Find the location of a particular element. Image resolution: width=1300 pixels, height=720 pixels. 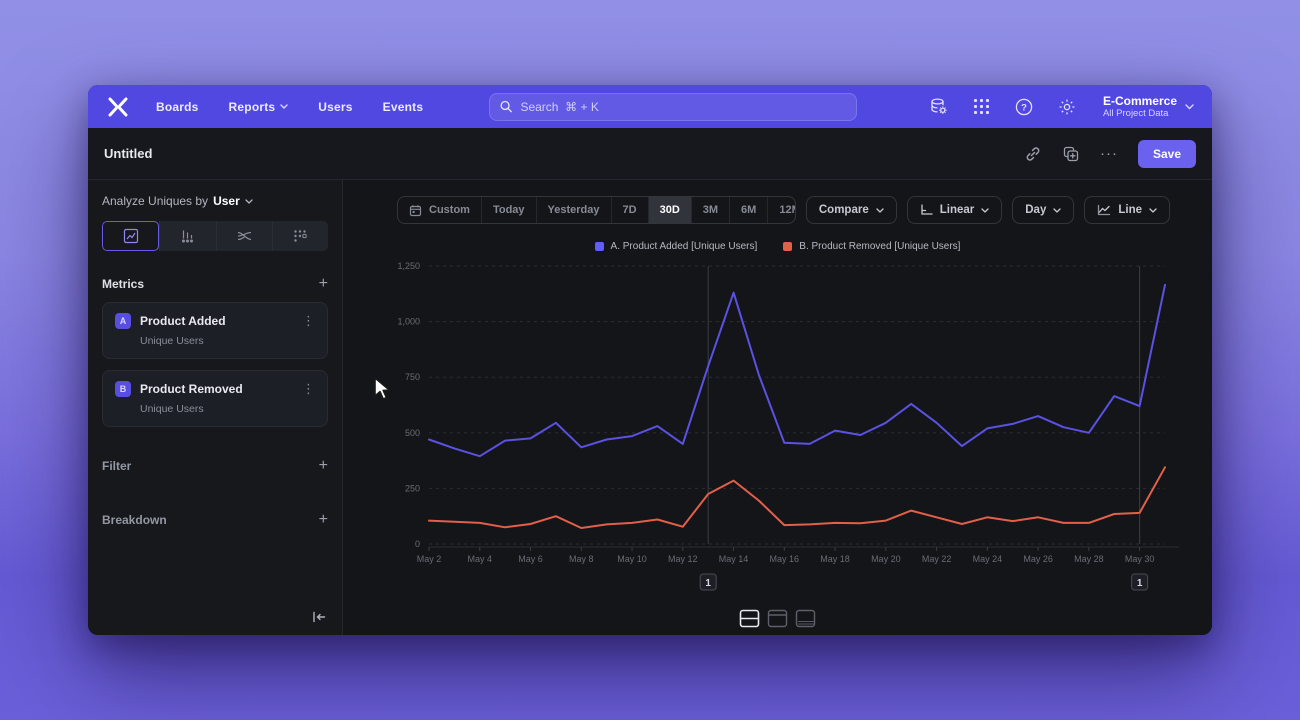

nav-item-boards: Boards is located at coordinates (177, 107).